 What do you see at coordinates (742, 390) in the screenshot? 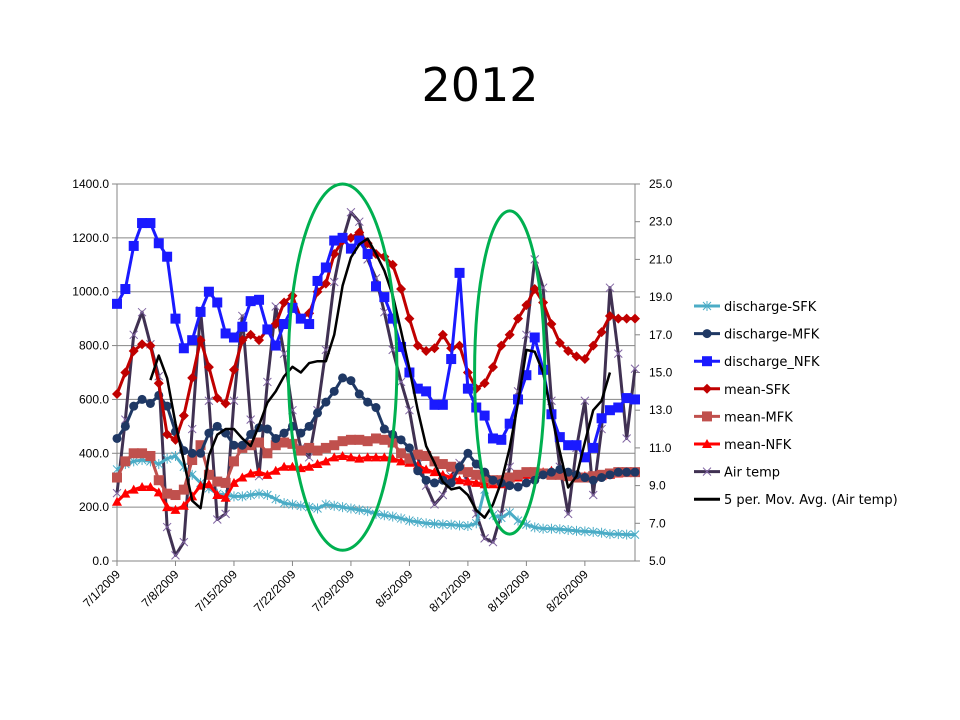
I see `legend-item: mean-SFK` at bounding box center [742, 390].